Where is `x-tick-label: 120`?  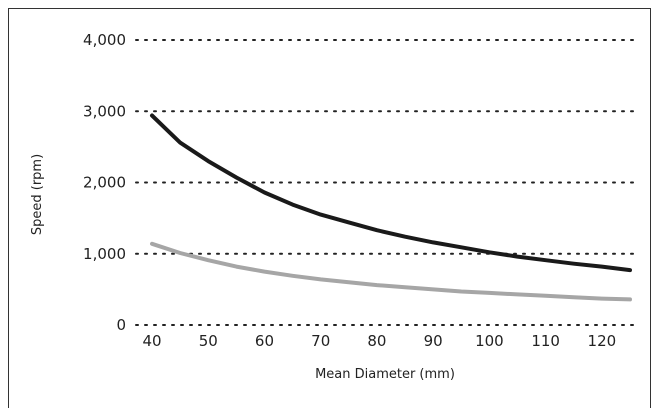 x-tick-label: 120 is located at coordinates (602, 341).